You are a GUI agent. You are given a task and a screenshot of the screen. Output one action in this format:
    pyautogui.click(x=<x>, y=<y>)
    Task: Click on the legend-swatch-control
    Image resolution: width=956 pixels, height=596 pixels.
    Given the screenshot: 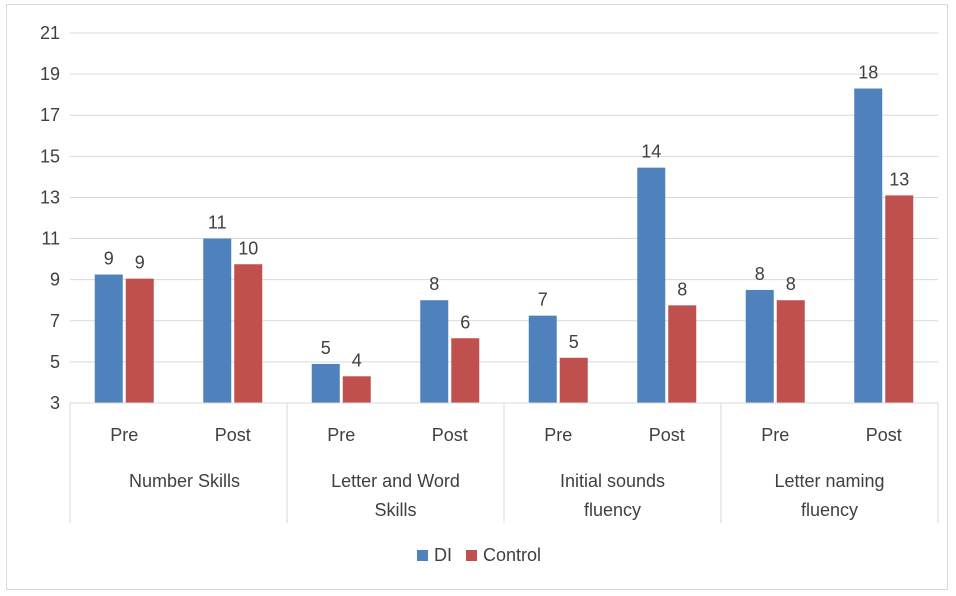 What is the action you would take?
    pyautogui.click(x=471, y=555)
    